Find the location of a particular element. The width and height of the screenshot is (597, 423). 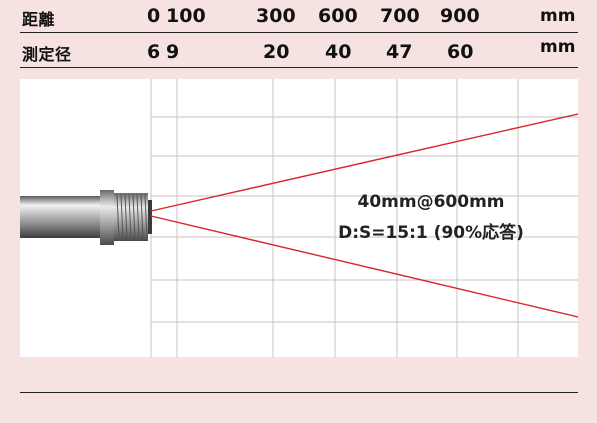

distance-value-0: 0 is located at coordinates (154, 16).